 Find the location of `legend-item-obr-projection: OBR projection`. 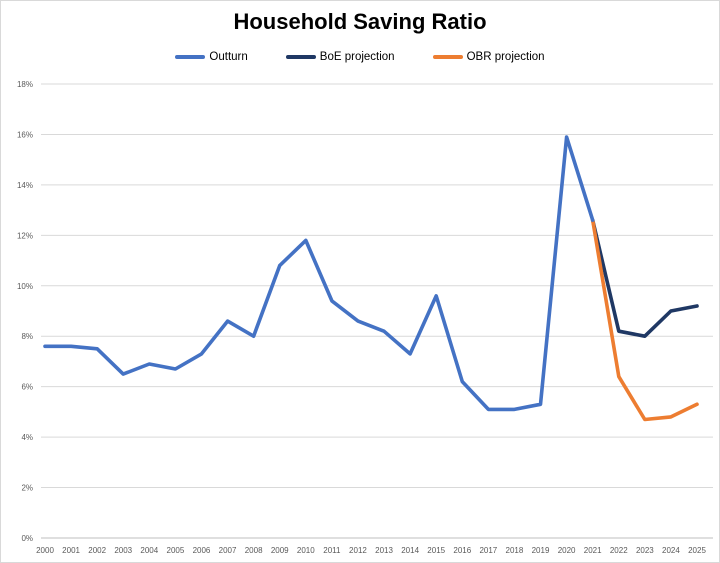

legend-item-obr-projection: OBR projection is located at coordinates (488, 57).